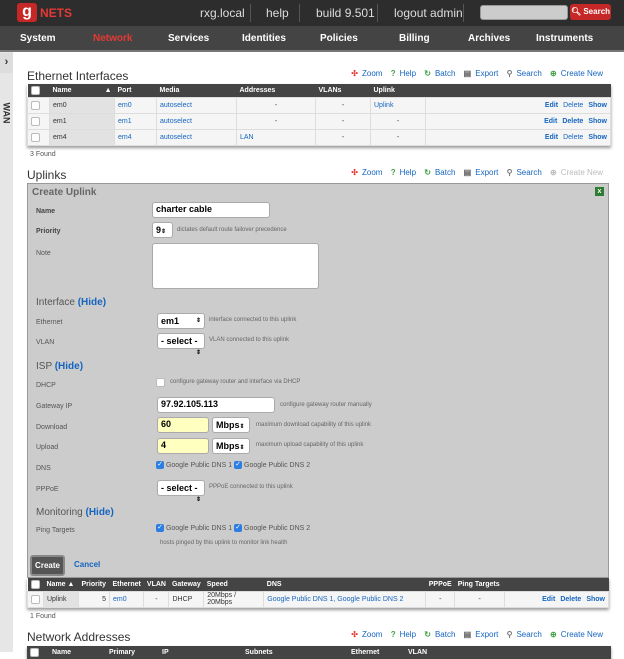 This screenshot has height=659, width=624. What do you see at coordinates (599, 191) in the screenshot?
I see `close-icon: x` at bounding box center [599, 191].